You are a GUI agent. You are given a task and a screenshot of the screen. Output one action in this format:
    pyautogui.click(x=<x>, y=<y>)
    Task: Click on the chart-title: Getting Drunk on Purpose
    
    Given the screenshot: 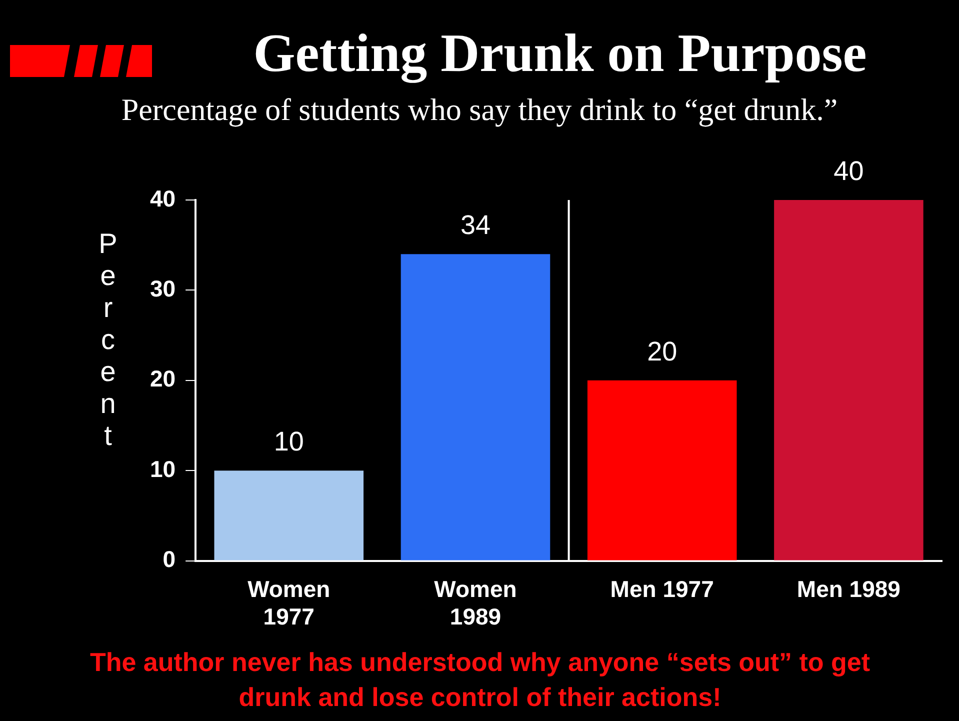 What is the action you would take?
    pyautogui.click(x=560, y=53)
    